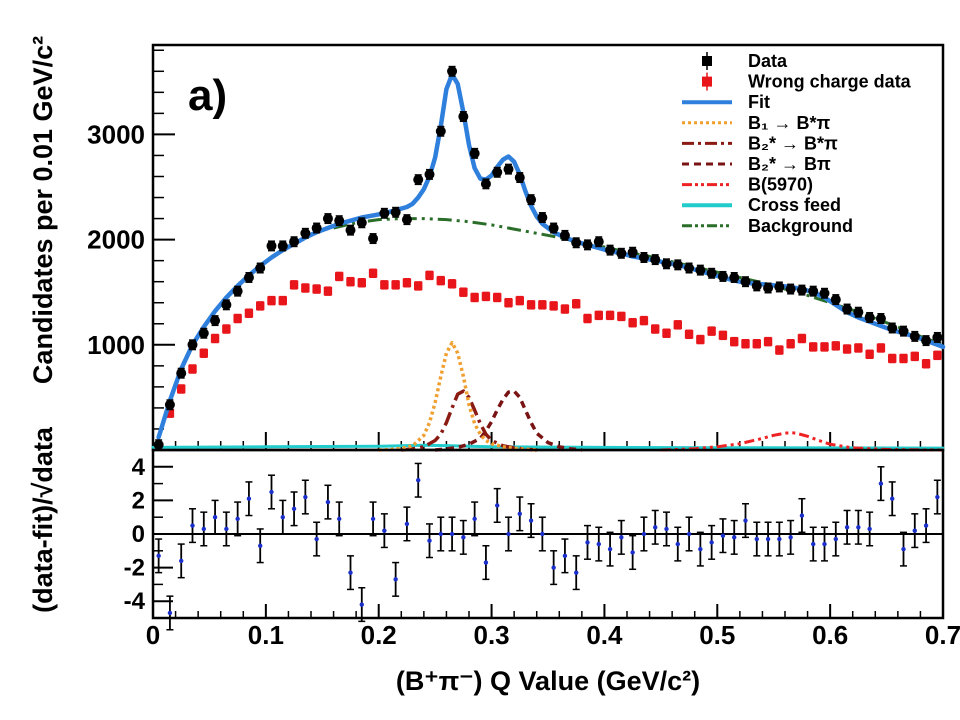  I want to click on x-tick-label: 0.5, so click(717, 635).